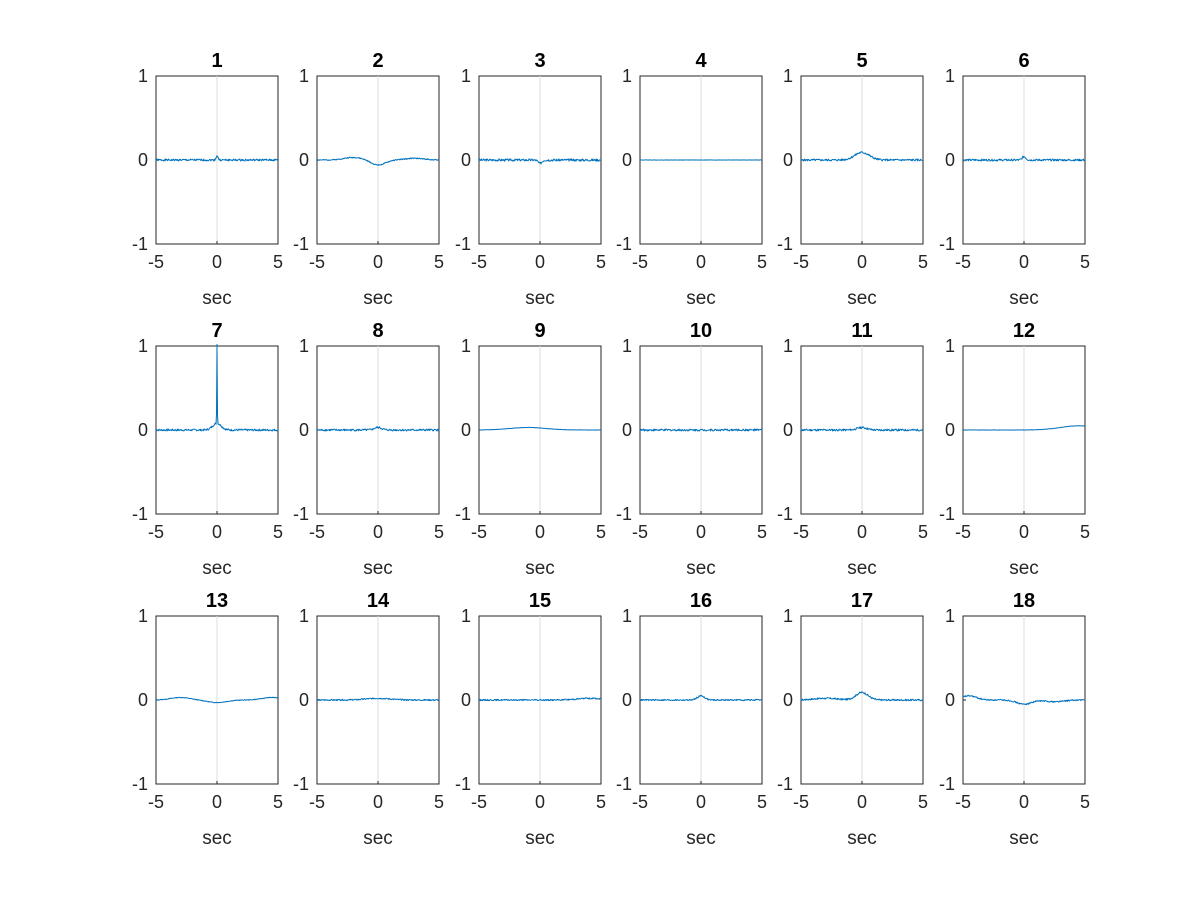  Describe the element at coordinates (216, 61) in the screenshot. I see `subplot-title: 1` at that location.